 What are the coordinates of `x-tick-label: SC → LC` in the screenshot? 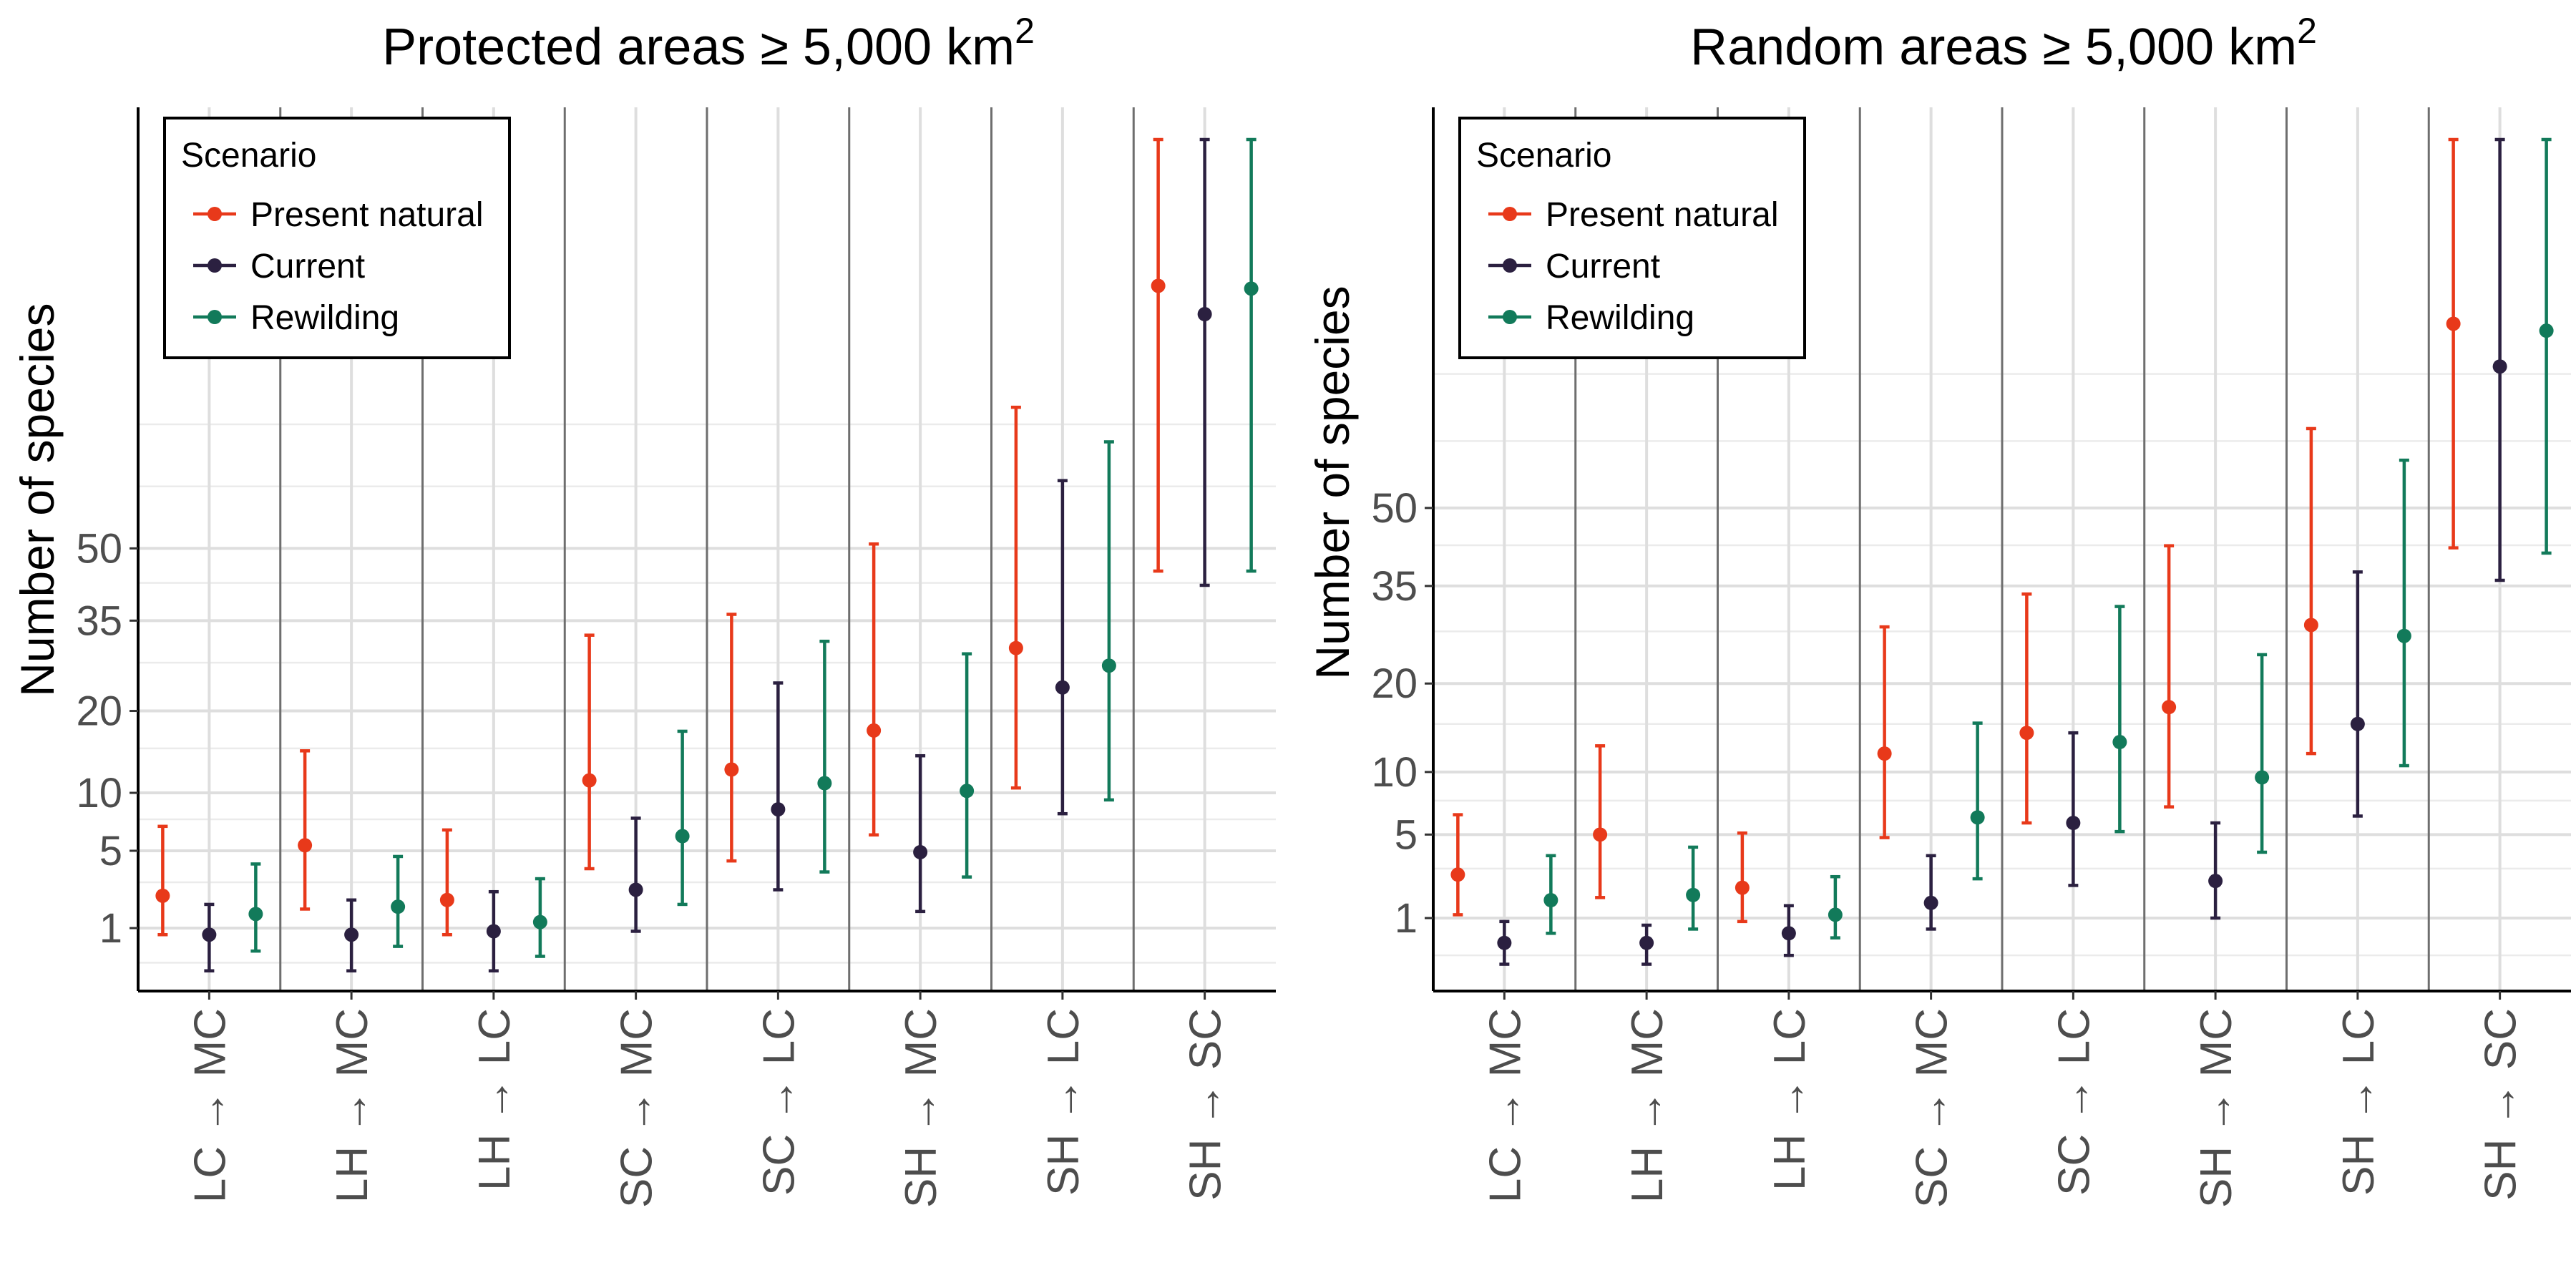 It's located at (2074, 1102).